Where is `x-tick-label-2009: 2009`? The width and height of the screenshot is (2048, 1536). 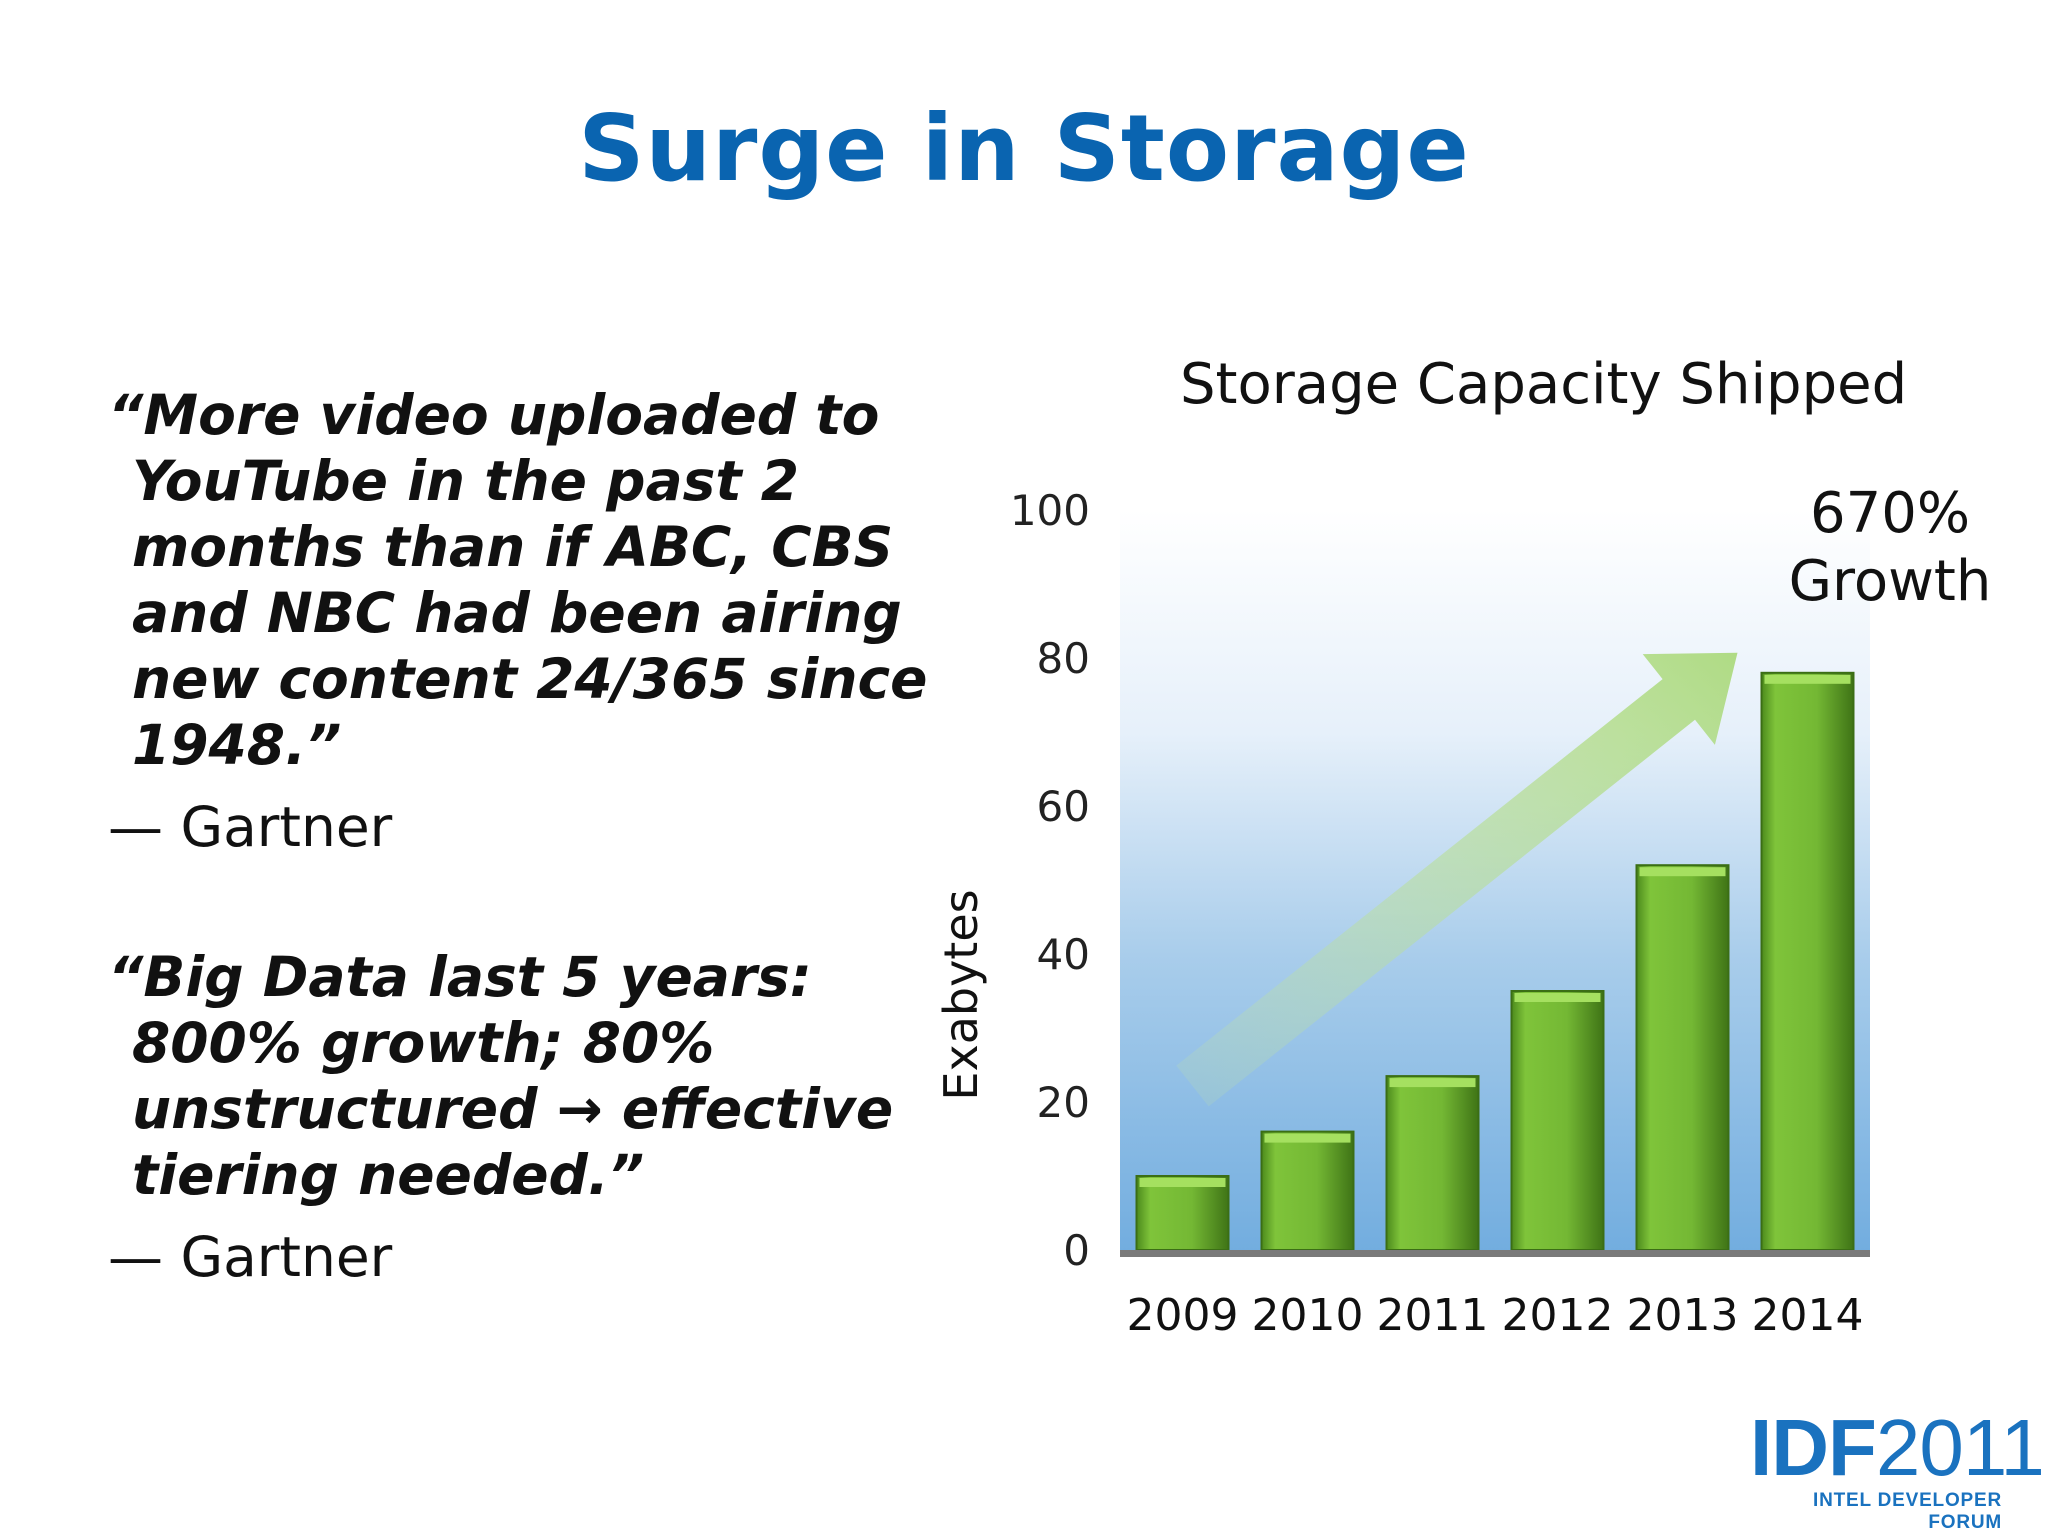
x-tick-label-2009: 2009 is located at coordinates (1183, 1315).